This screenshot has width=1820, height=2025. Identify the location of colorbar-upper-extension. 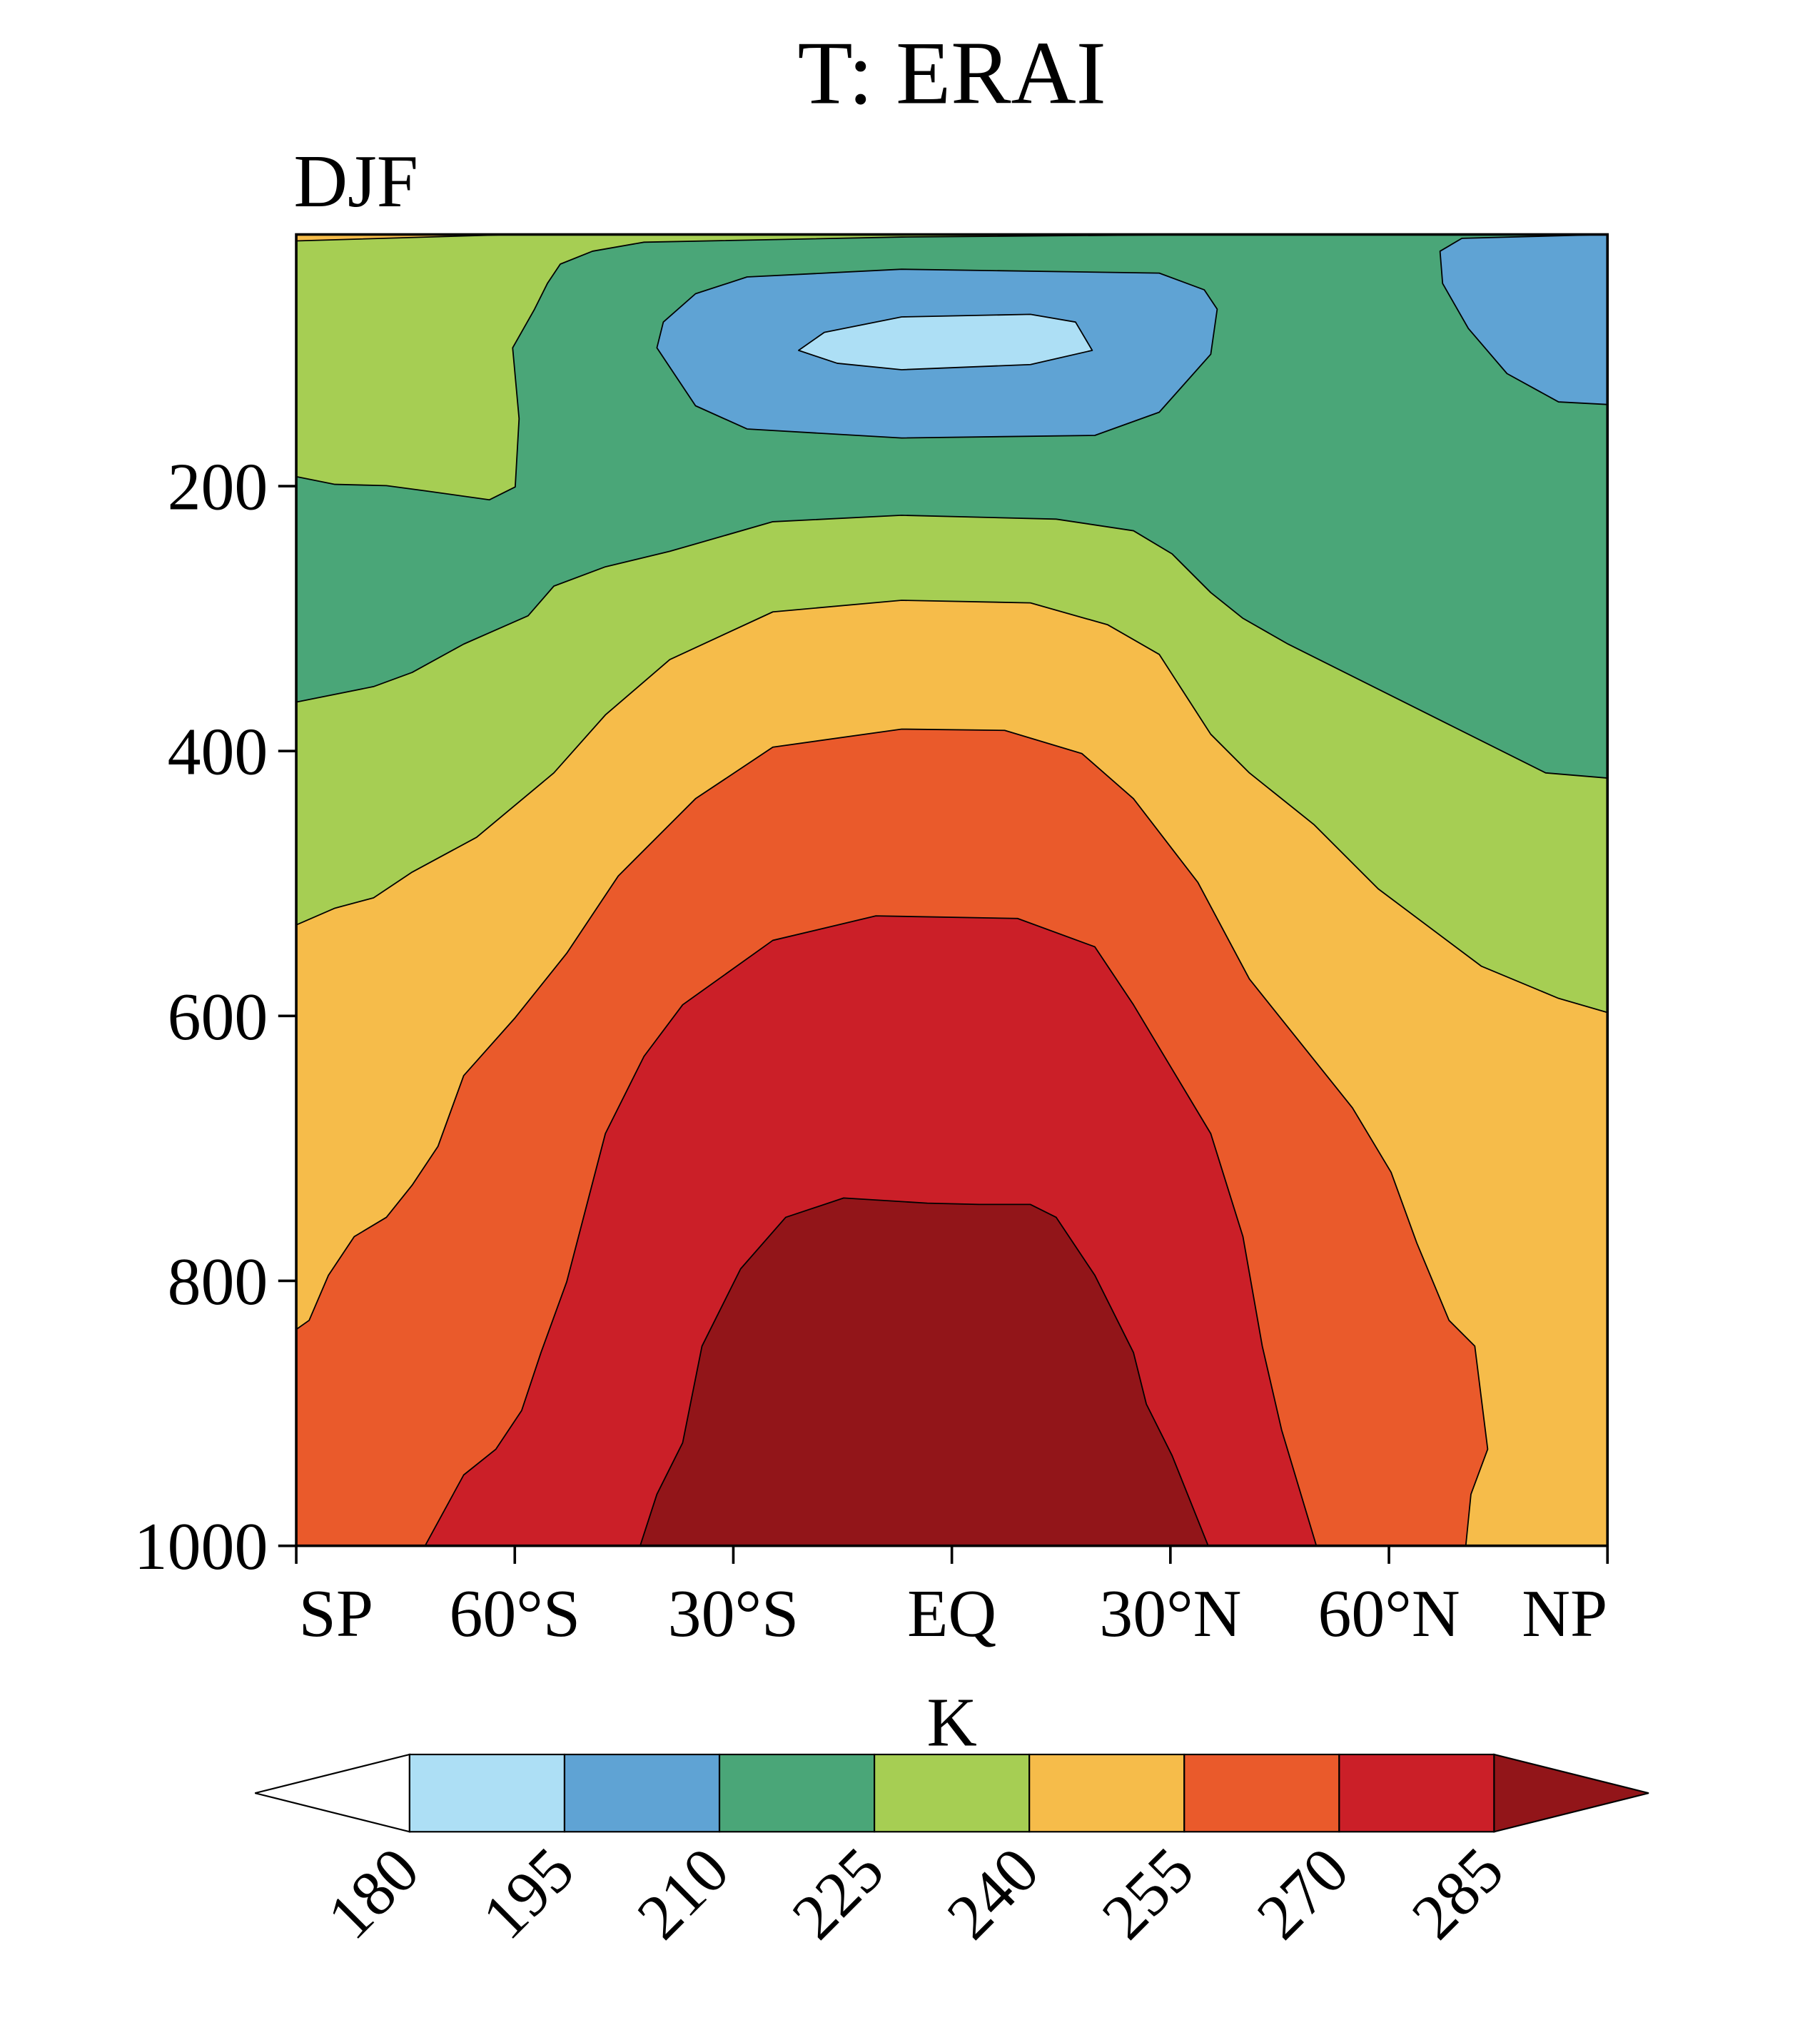
(1571, 1793).